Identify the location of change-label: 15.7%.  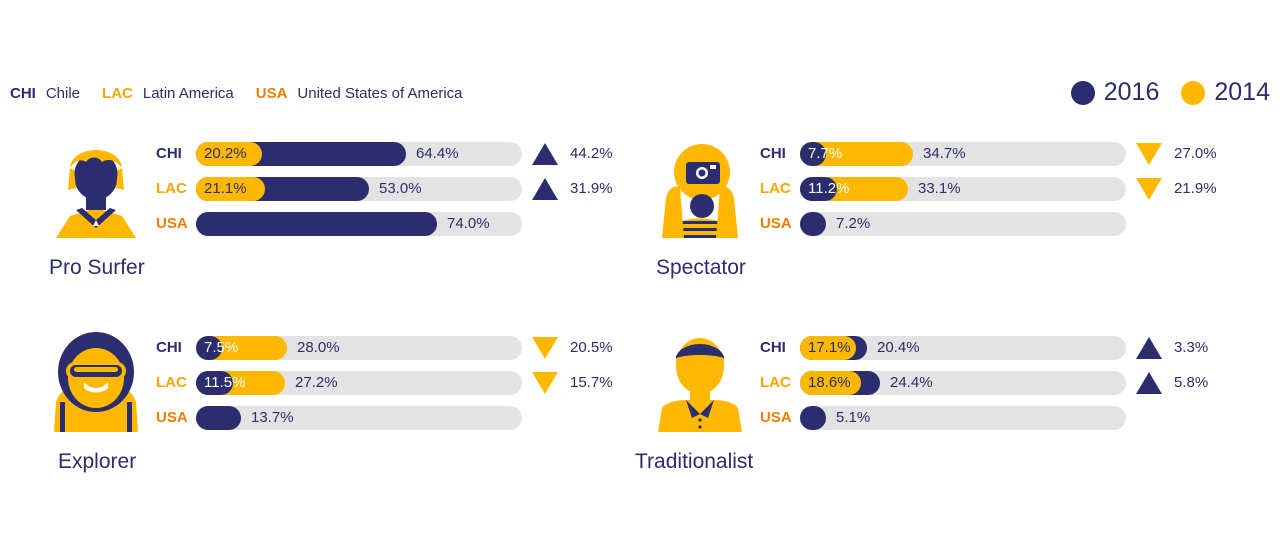
(591, 382).